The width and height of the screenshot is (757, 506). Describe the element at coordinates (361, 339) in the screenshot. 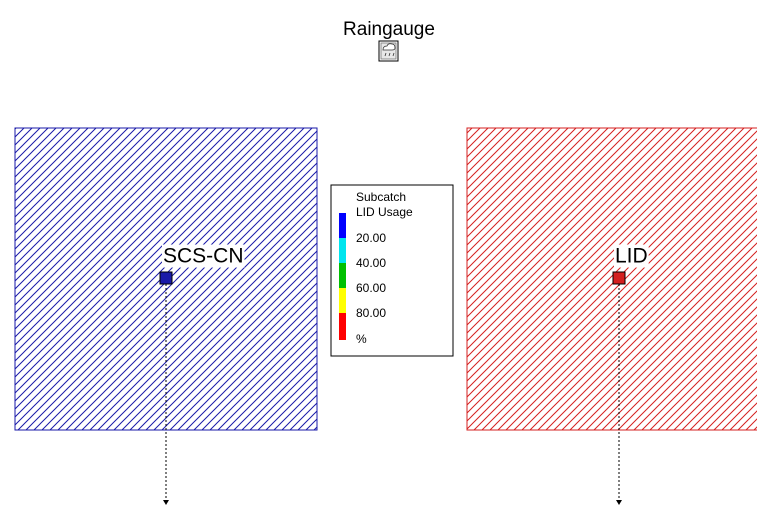

I see `legend-unit: %` at that location.